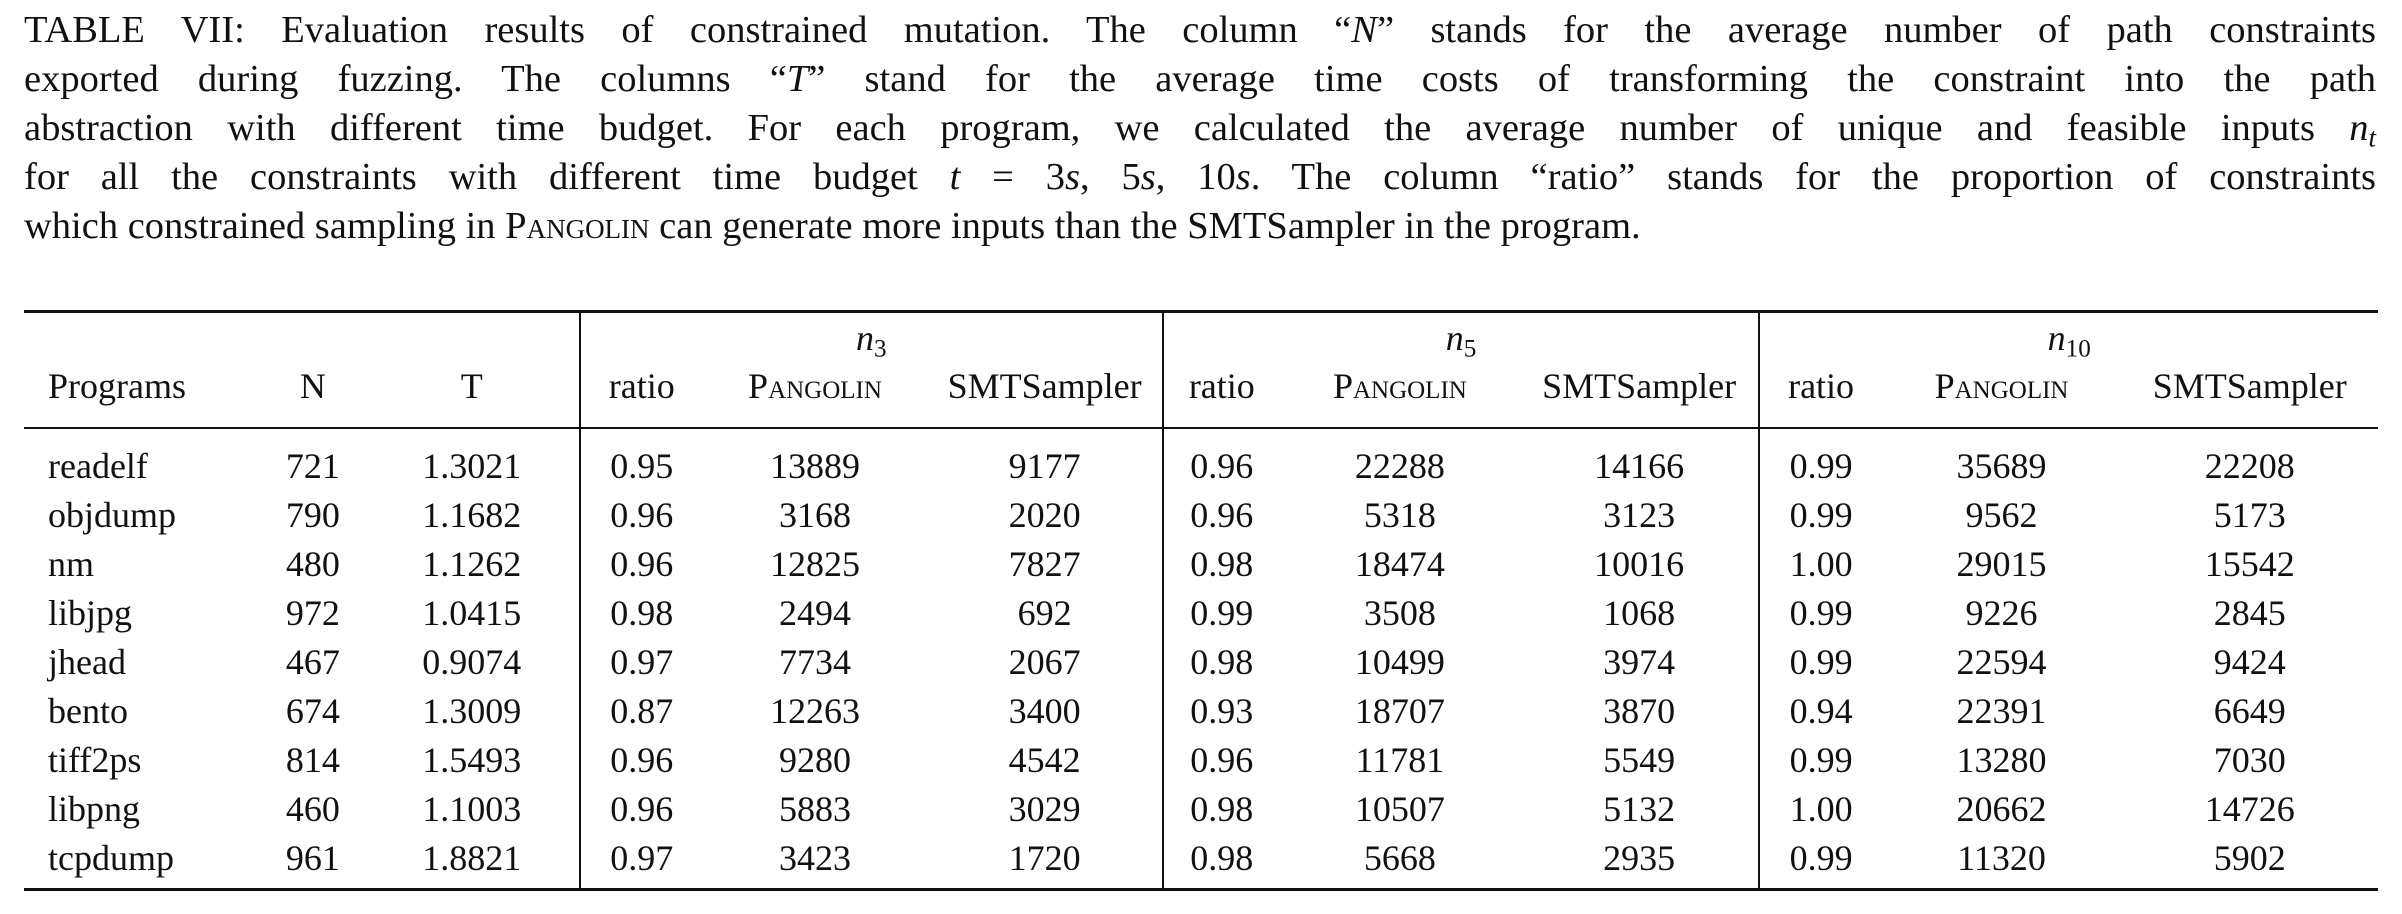 This screenshot has height=914, width=2402. I want to click on value-cell: 22594, so click(2001, 661).